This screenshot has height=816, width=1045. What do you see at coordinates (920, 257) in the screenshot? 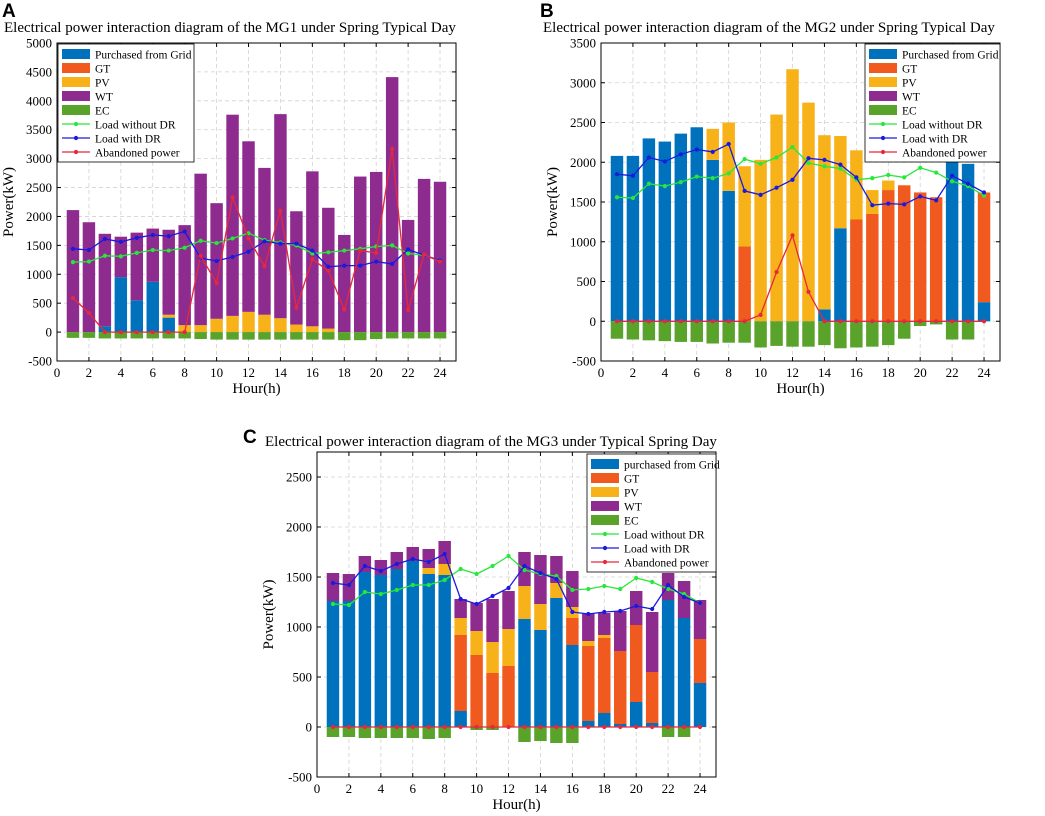
I see `pb-bar-gt-h20` at bounding box center [920, 257].